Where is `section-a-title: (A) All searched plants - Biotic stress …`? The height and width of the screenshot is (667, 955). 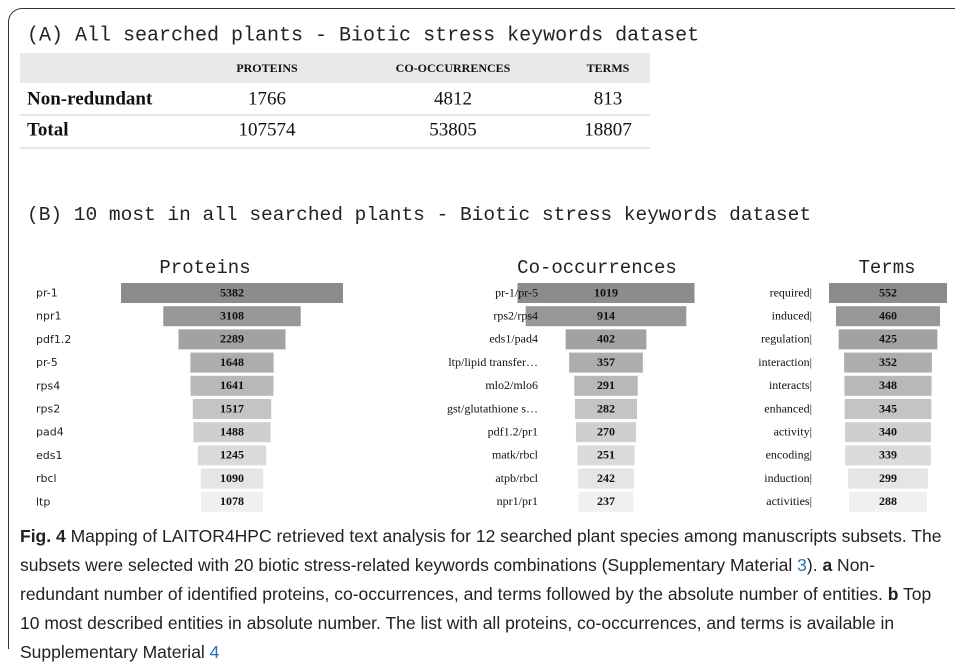
section-a-title: (A) All searched plants - Biotic stress … is located at coordinates (363, 35).